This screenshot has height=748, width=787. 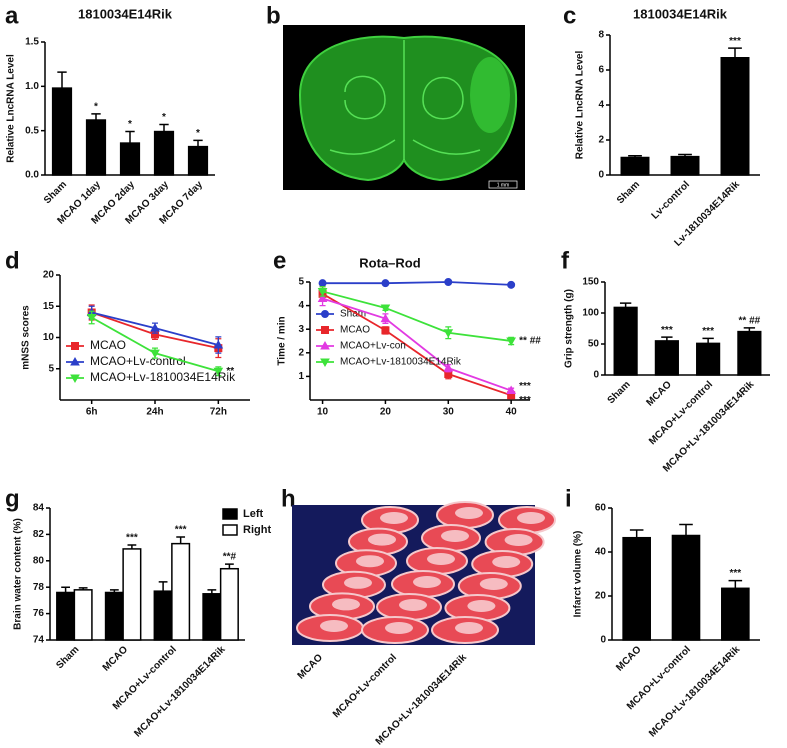 I want to click on panel-label: e, so click(x=279, y=260).